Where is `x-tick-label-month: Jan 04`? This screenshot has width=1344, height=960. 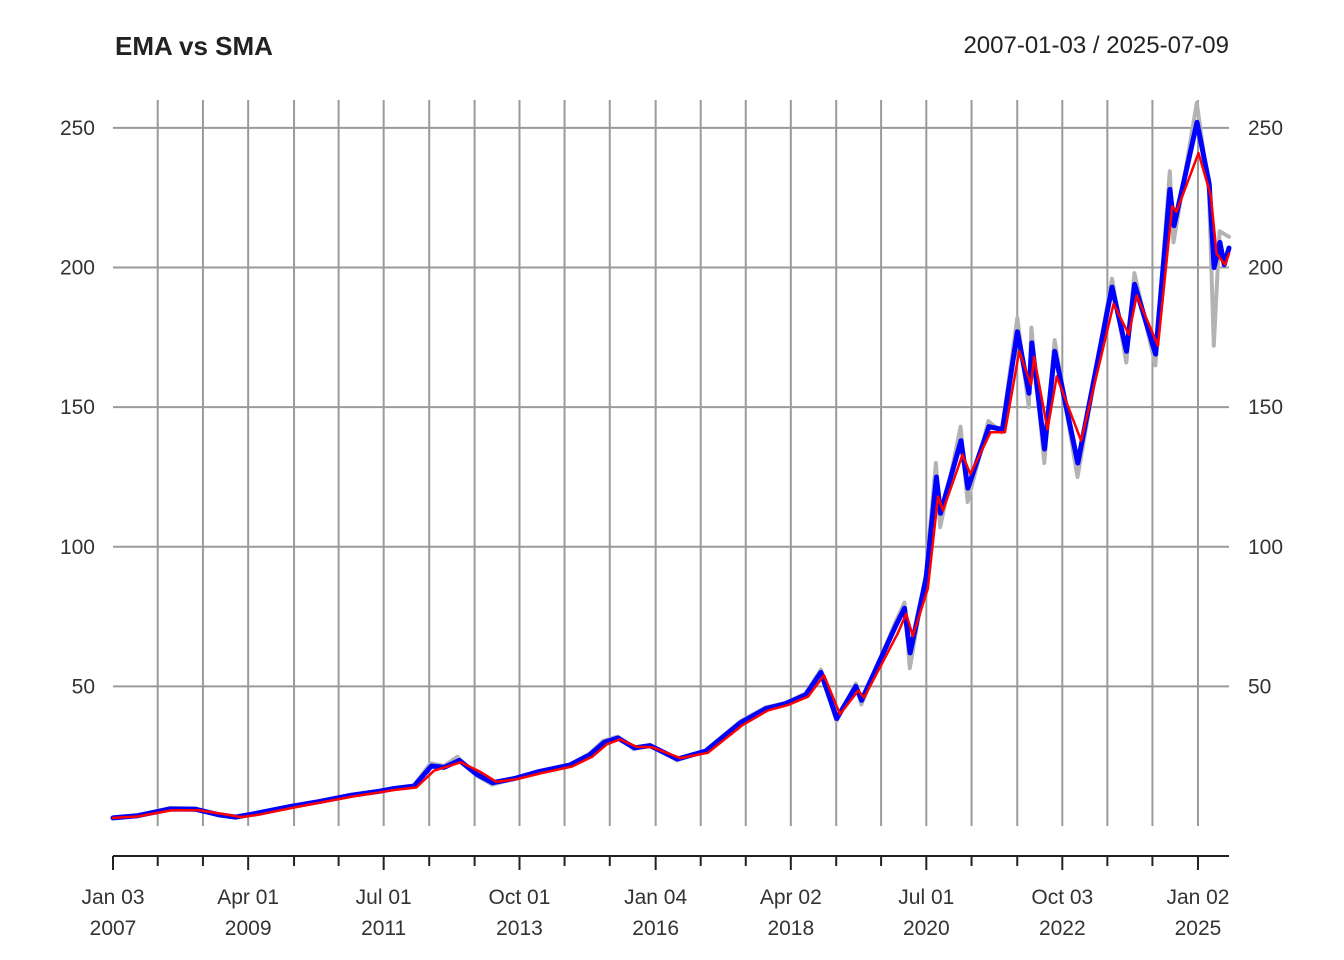
x-tick-label-month: Jan 04 is located at coordinates (655, 897).